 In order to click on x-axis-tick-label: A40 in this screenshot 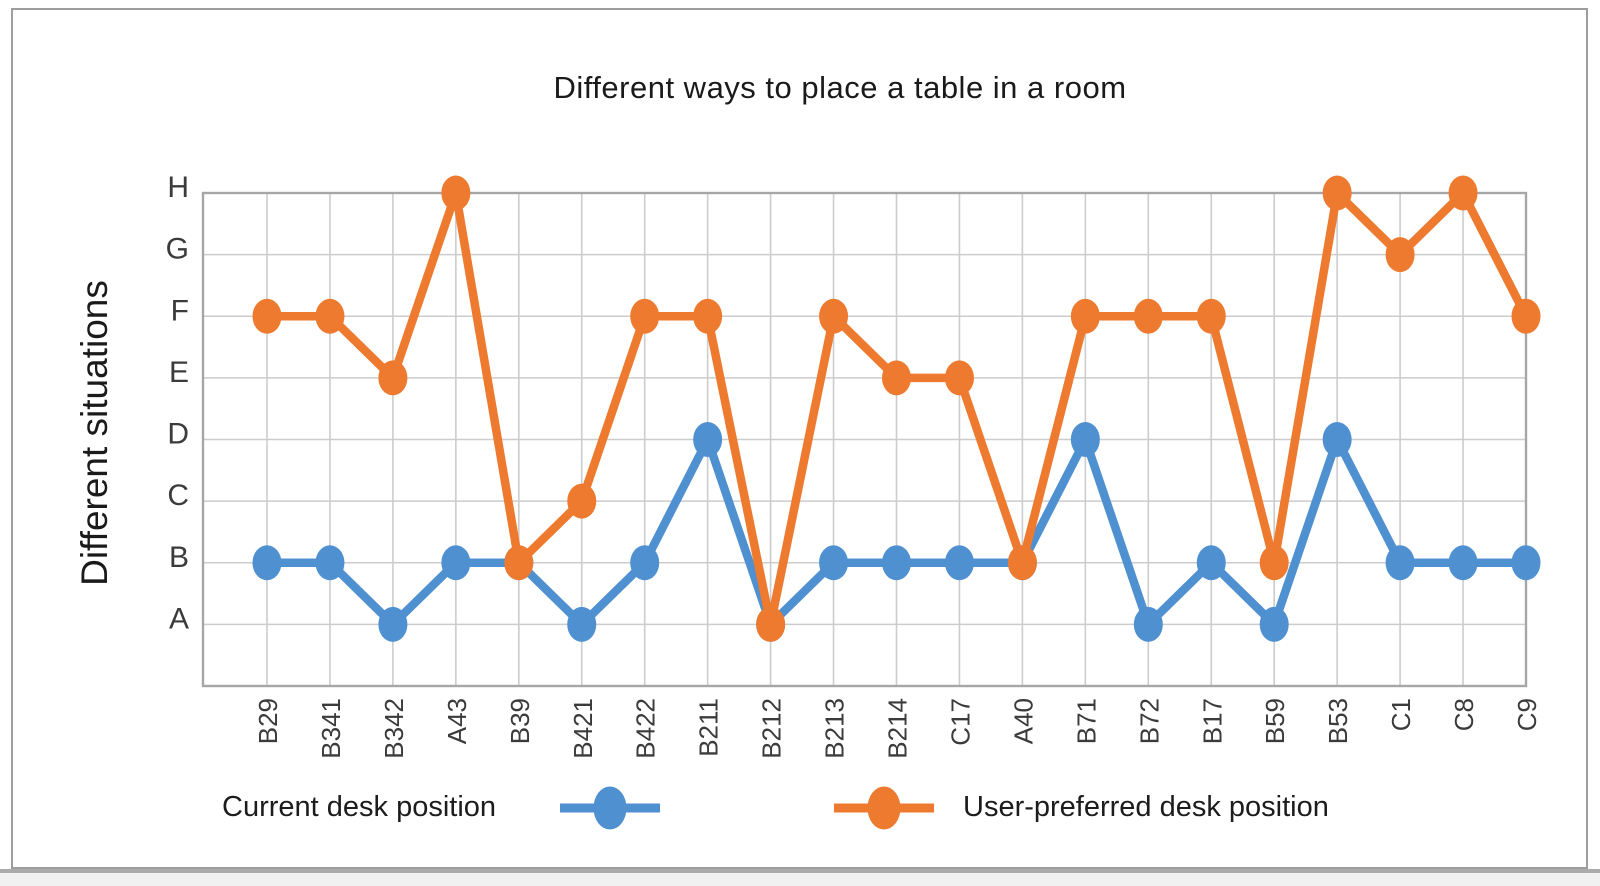, I will do `click(1023, 721)`.